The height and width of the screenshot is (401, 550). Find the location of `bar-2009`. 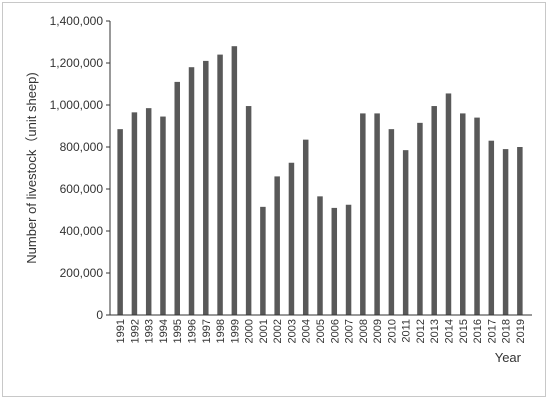

bar-2009 is located at coordinates (377, 214).